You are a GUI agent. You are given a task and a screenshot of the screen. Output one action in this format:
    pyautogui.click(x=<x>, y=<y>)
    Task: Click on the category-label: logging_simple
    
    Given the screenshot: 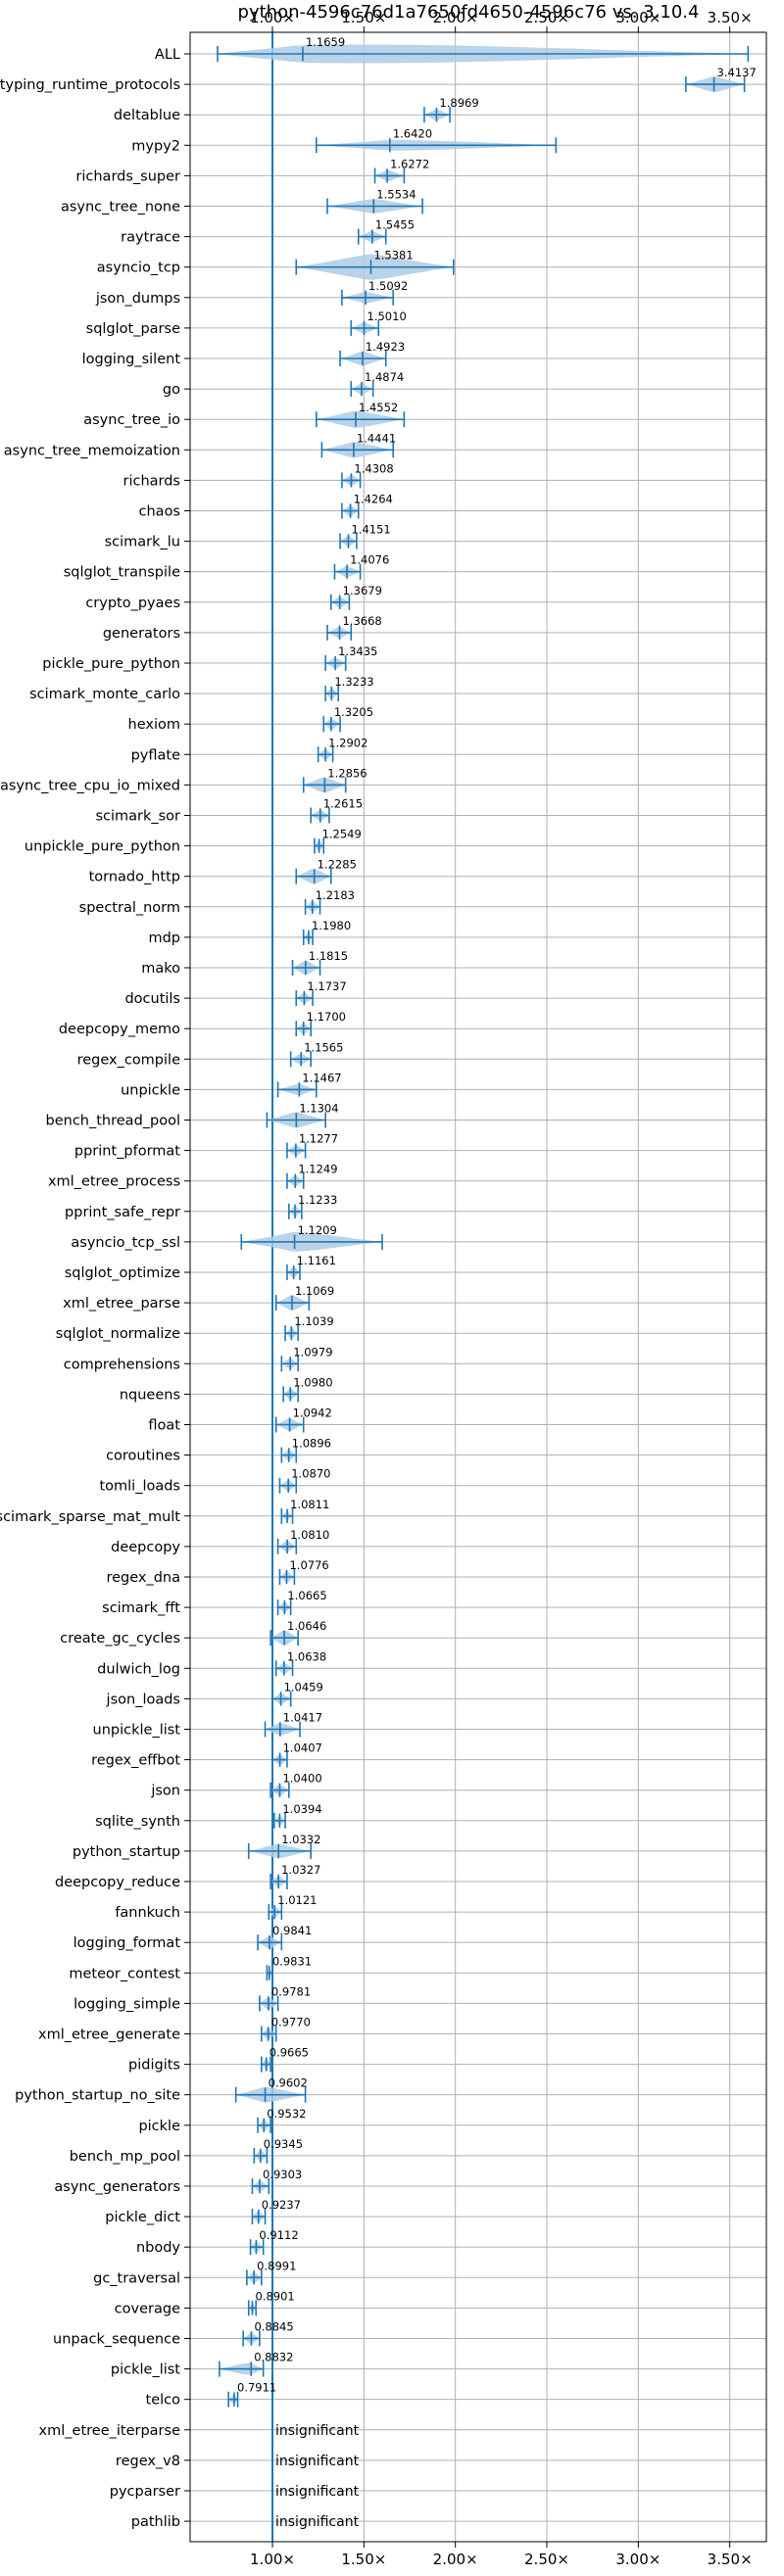 What is the action you would take?
    pyautogui.click(x=127, y=2004)
    